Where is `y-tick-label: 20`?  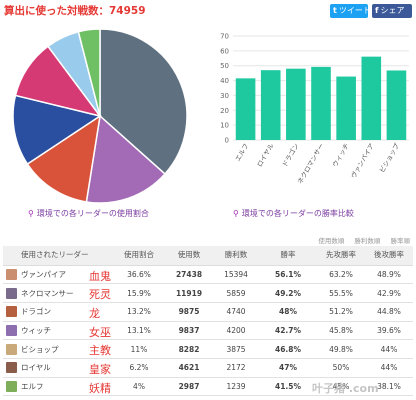
y-tick-label: 20 is located at coordinates (224, 111).